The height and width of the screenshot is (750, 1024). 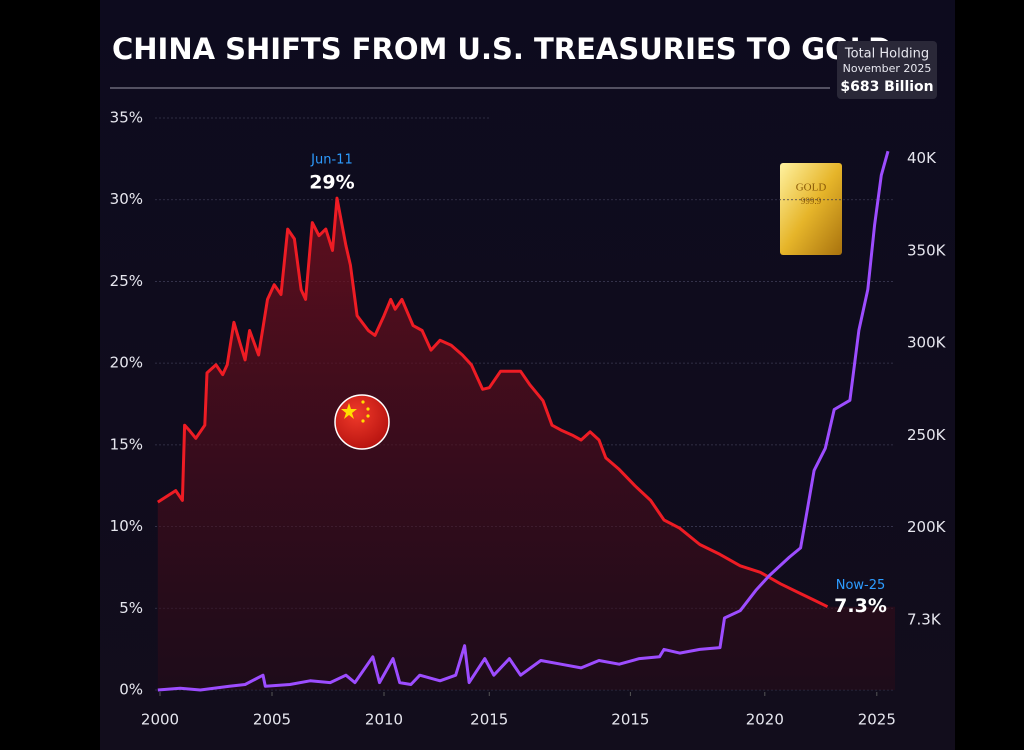 What do you see at coordinates (131, 608) in the screenshot?
I see `y-tick-label: 5%` at bounding box center [131, 608].